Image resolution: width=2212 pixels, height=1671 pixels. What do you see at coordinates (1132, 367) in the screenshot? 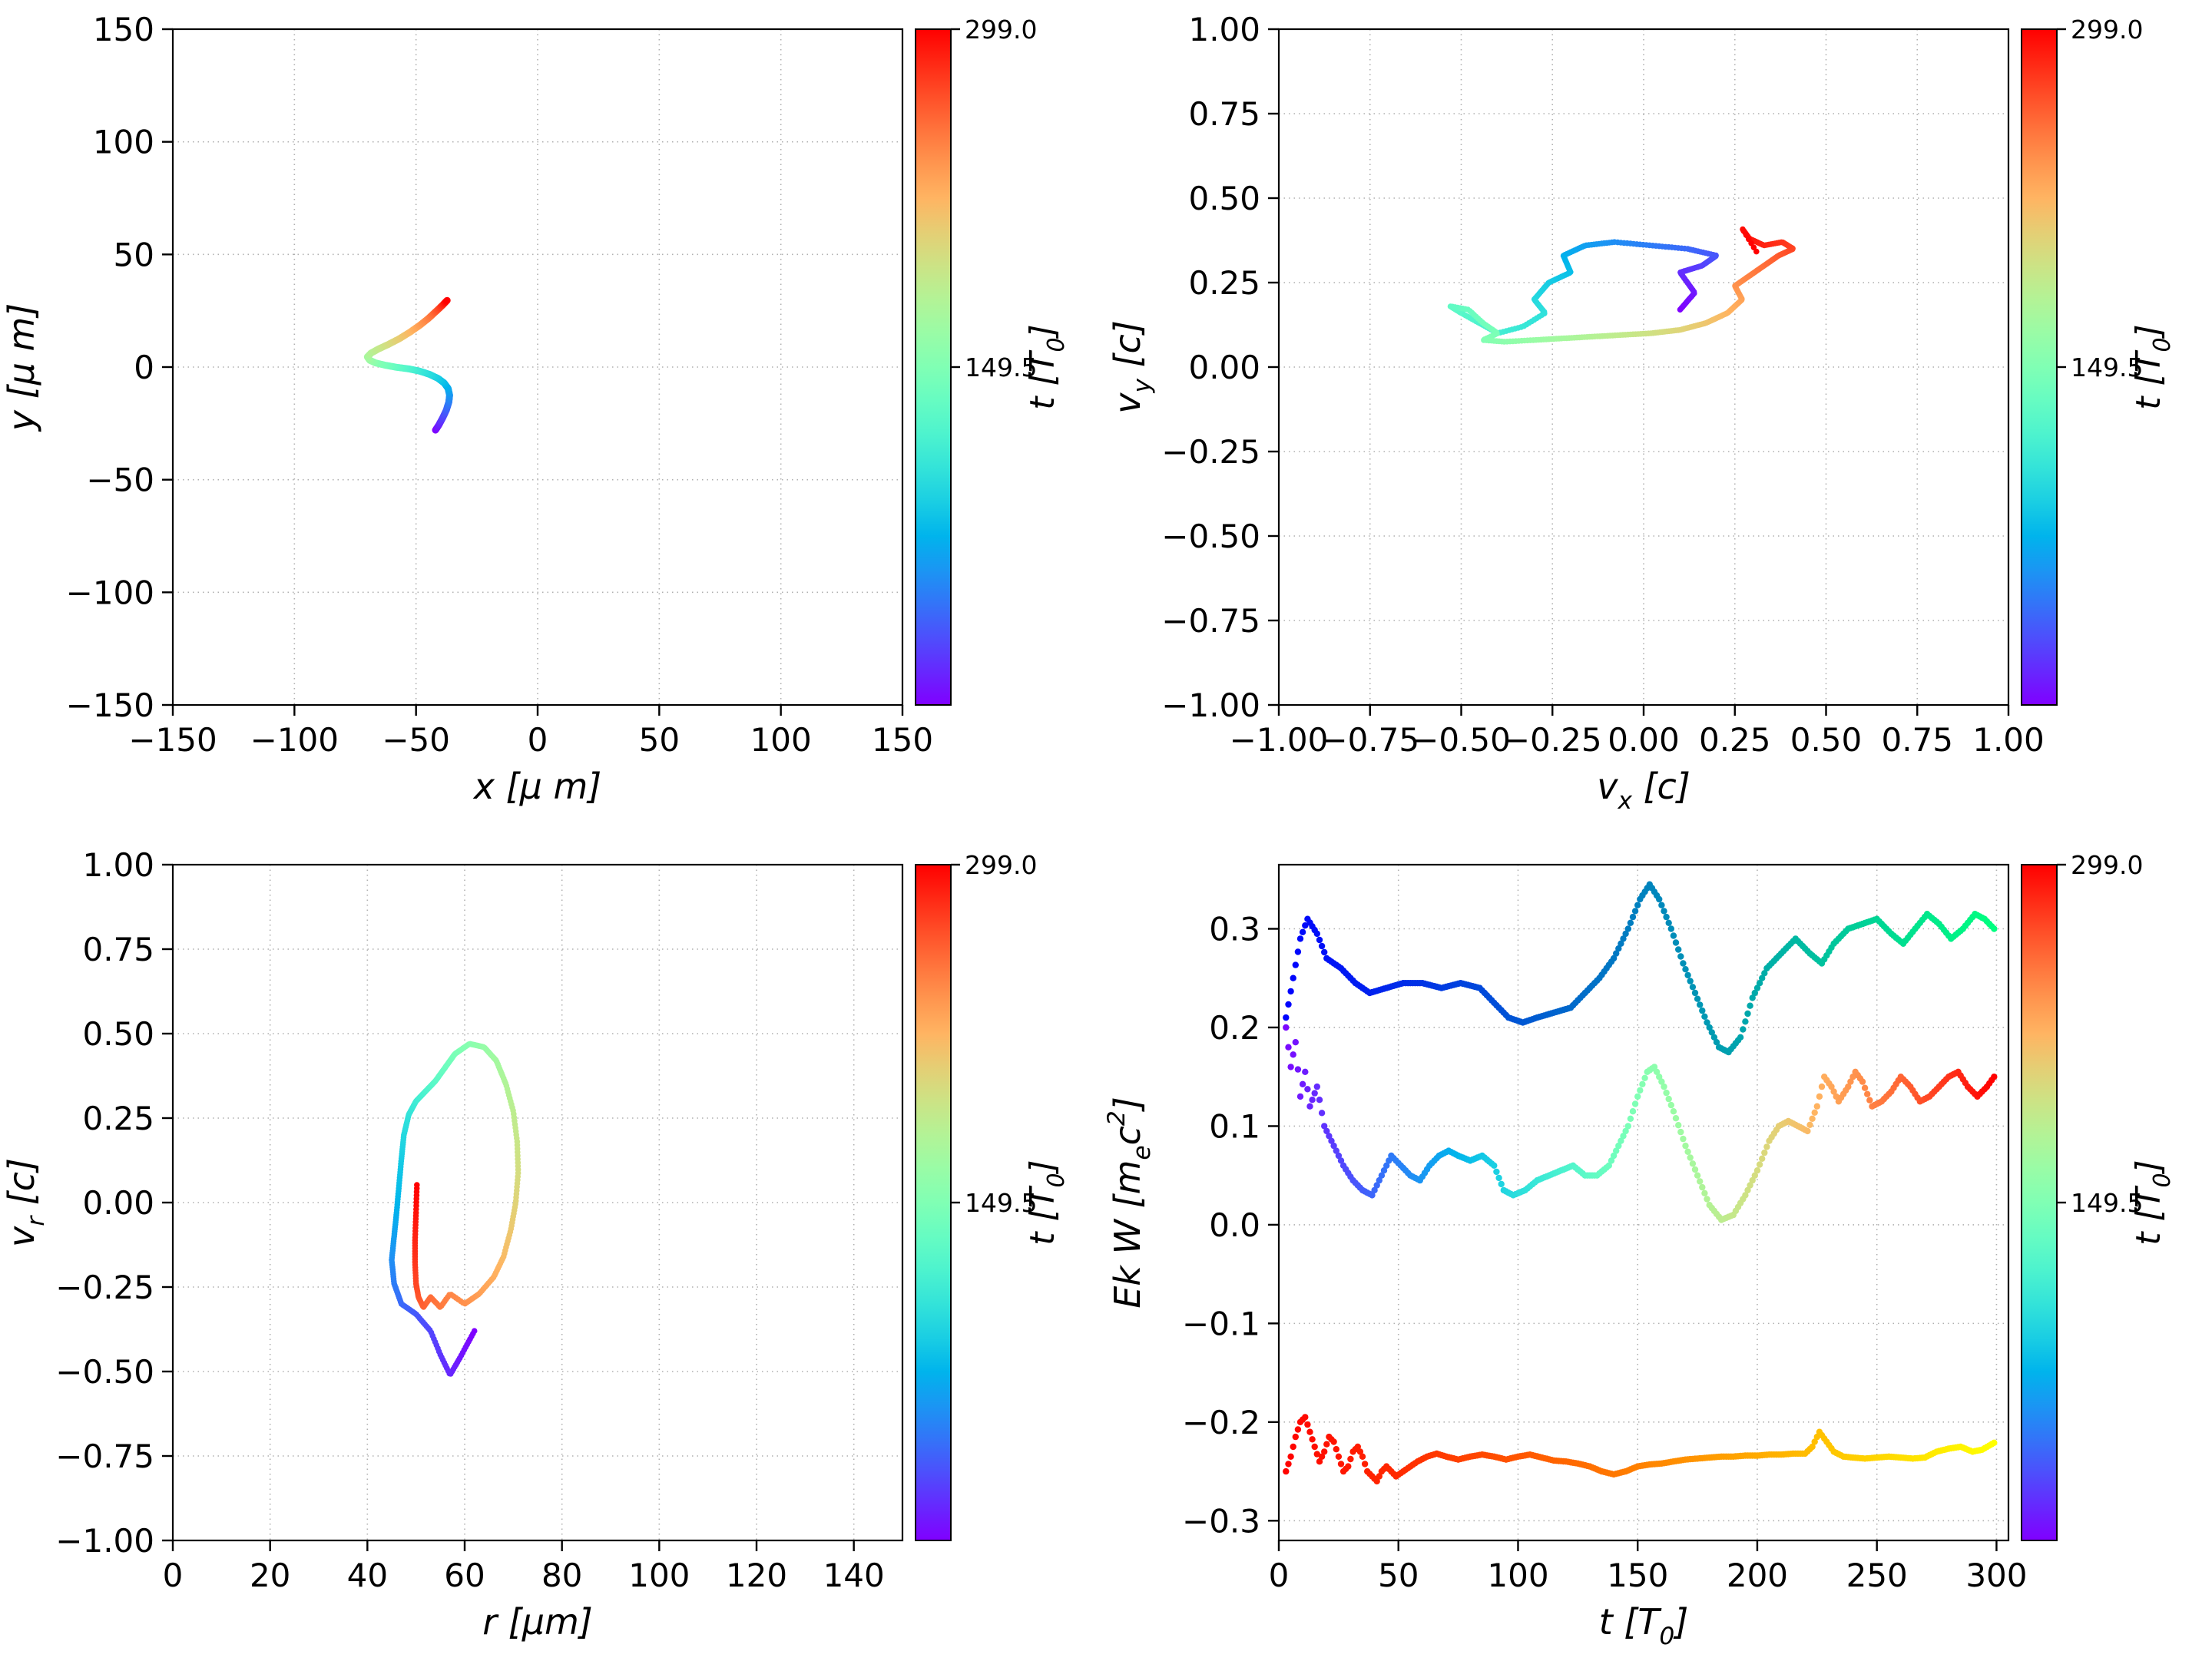
I see `y-axis-label: vy [c]` at bounding box center [1132, 367].